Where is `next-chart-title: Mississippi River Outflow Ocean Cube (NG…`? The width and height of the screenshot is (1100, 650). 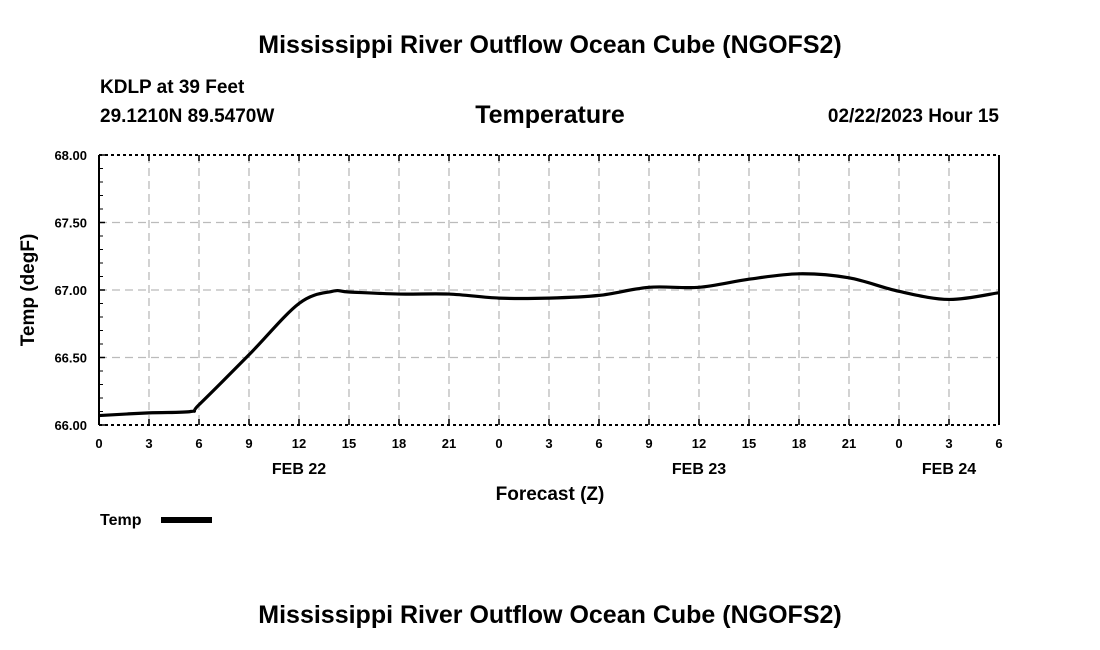
next-chart-title: Mississippi River Outflow Ocean Cube (NG… is located at coordinates (550, 615).